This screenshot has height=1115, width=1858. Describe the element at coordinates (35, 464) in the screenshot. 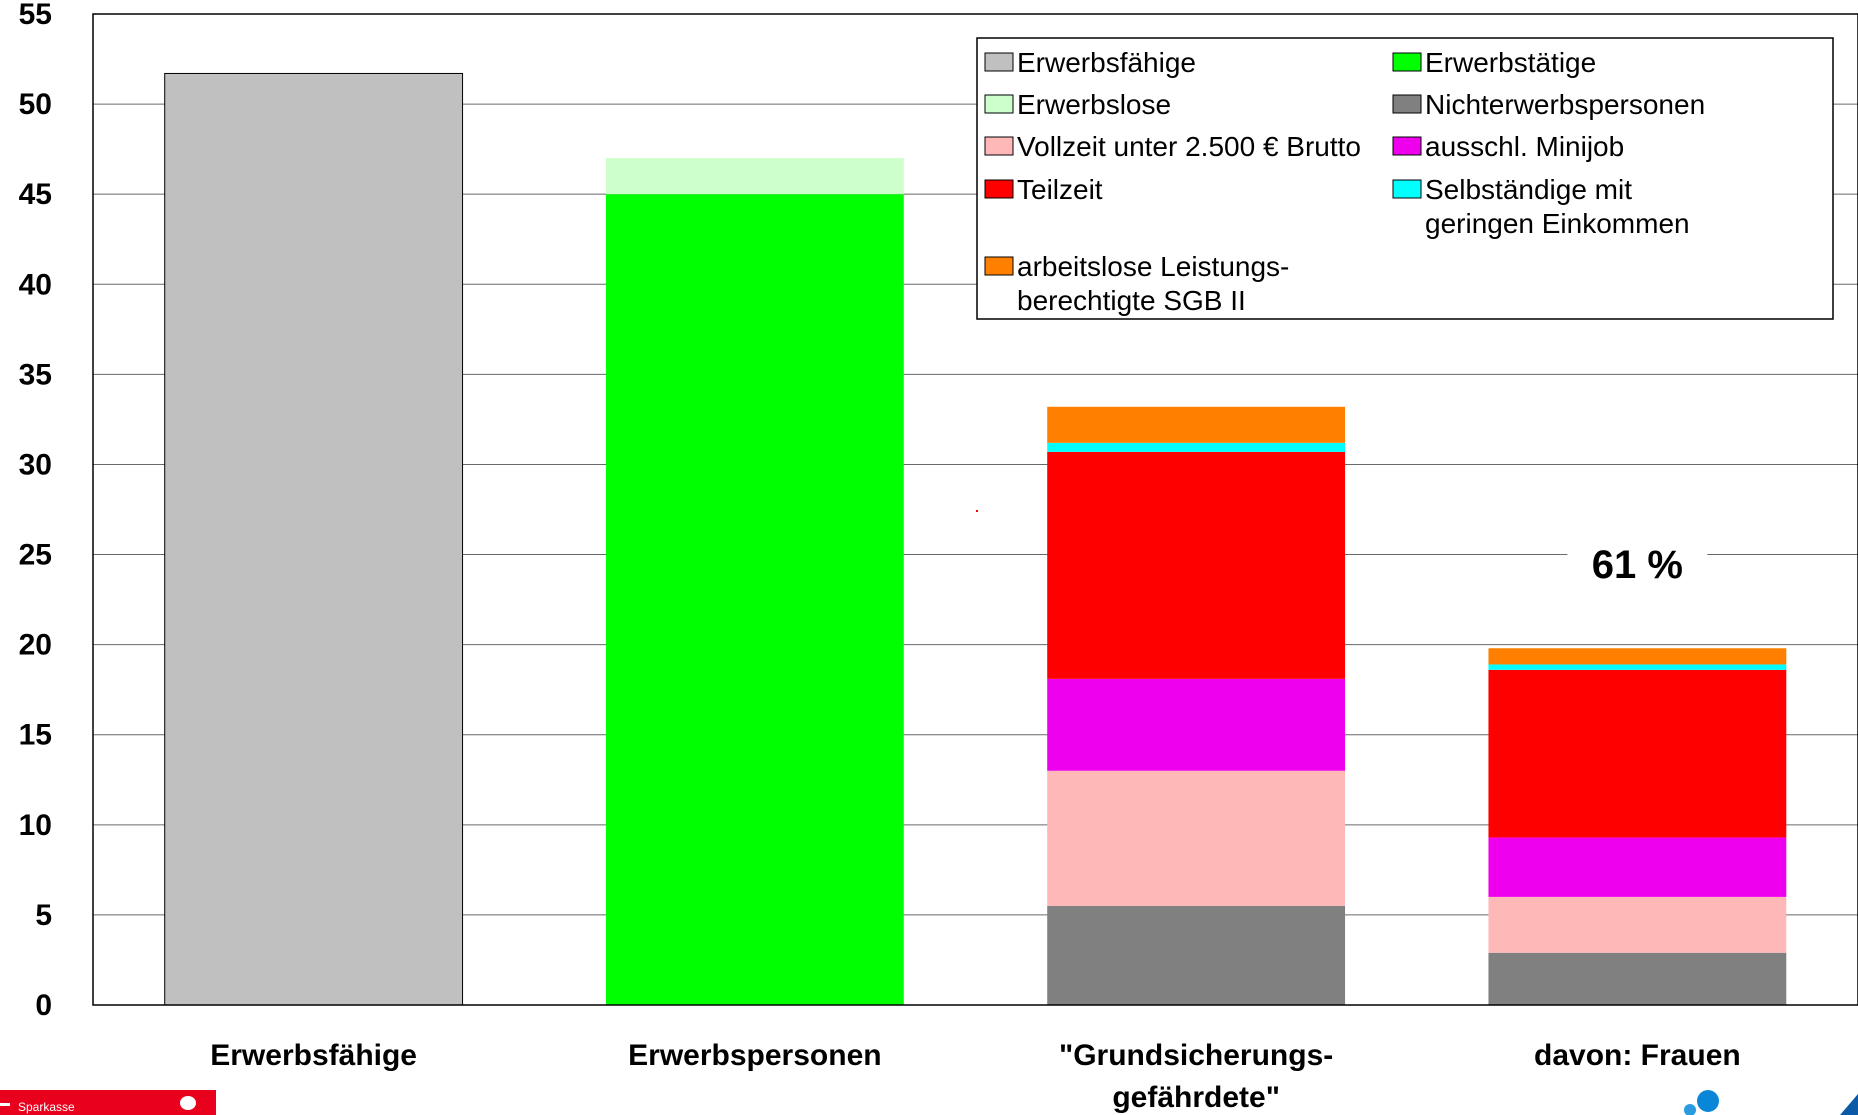

I see `y-tick-label: 30` at that location.